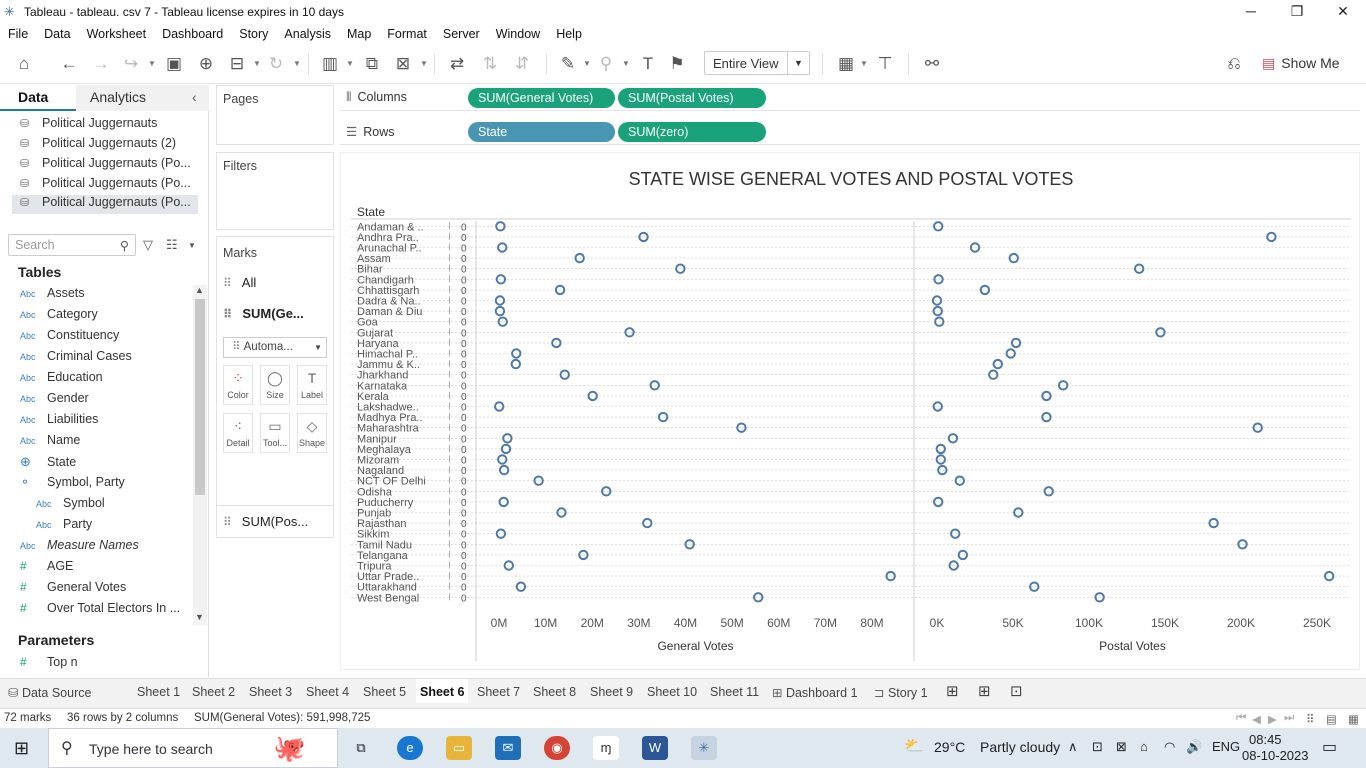  What do you see at coordinates (238, 433) in the screenshot?
I see `detail-button: ⁖ Detail` at bounding box center [238, 433].